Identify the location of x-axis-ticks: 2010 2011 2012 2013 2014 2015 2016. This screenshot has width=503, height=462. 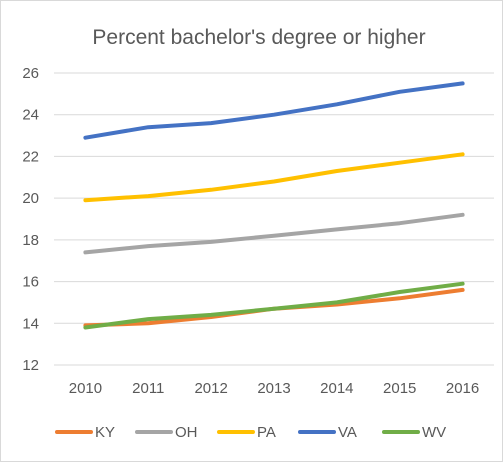
(274, 388).